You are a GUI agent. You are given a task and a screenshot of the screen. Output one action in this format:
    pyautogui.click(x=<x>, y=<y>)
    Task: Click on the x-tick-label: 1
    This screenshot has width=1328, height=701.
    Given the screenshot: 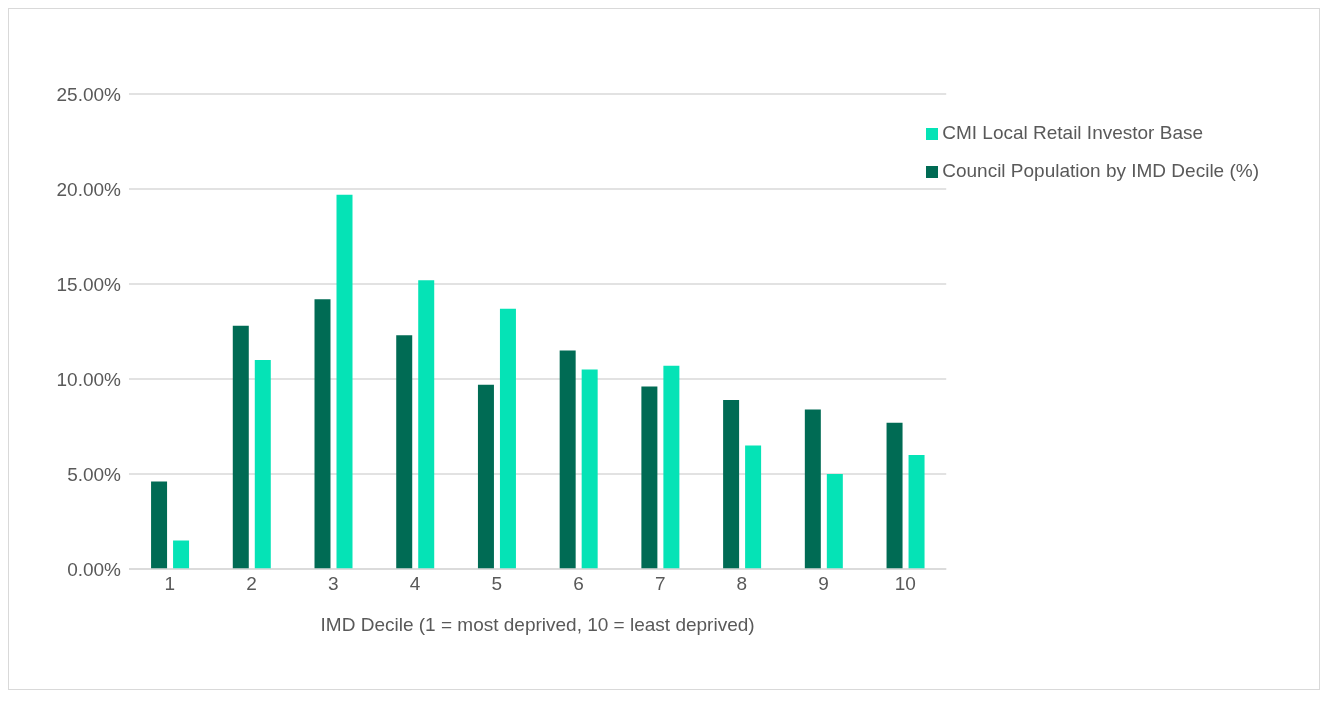 What is the action you would take?
    pyautogui.click(x=170, y=584)
    